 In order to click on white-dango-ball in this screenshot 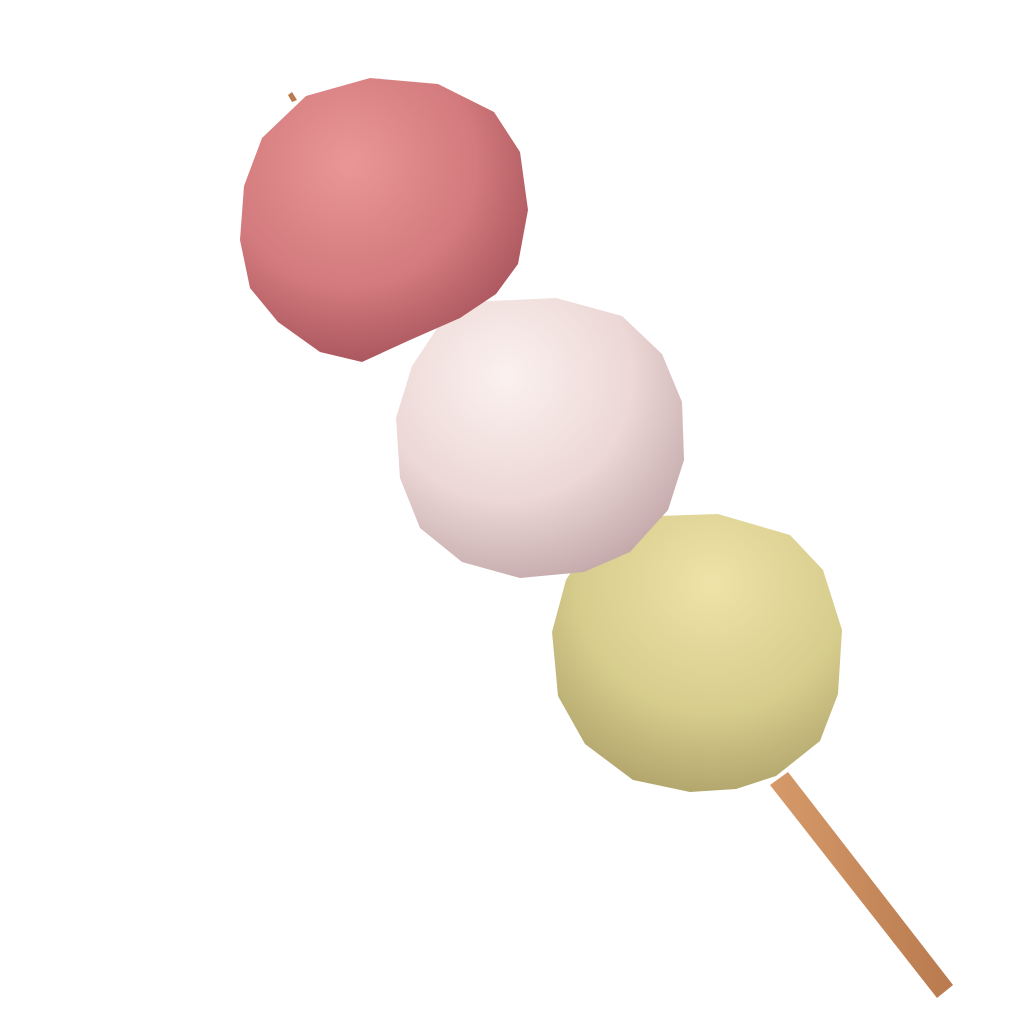, I will do `click(540, 438)`.